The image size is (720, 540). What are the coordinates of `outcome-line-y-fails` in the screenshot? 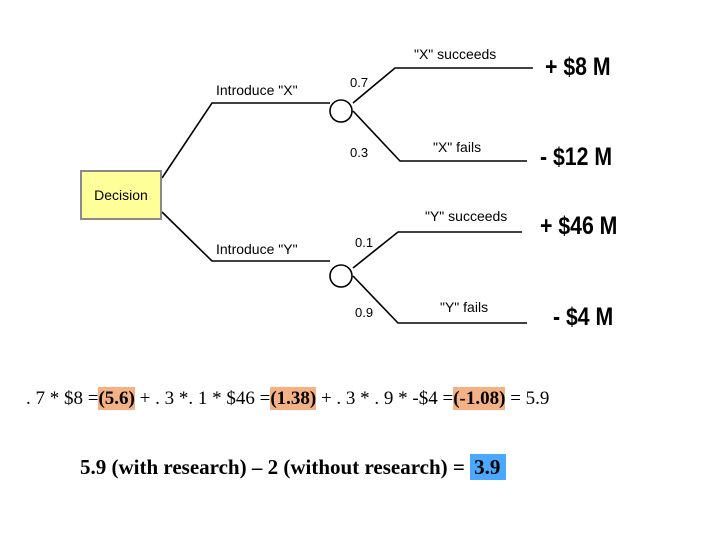 It's located at (439, 299).